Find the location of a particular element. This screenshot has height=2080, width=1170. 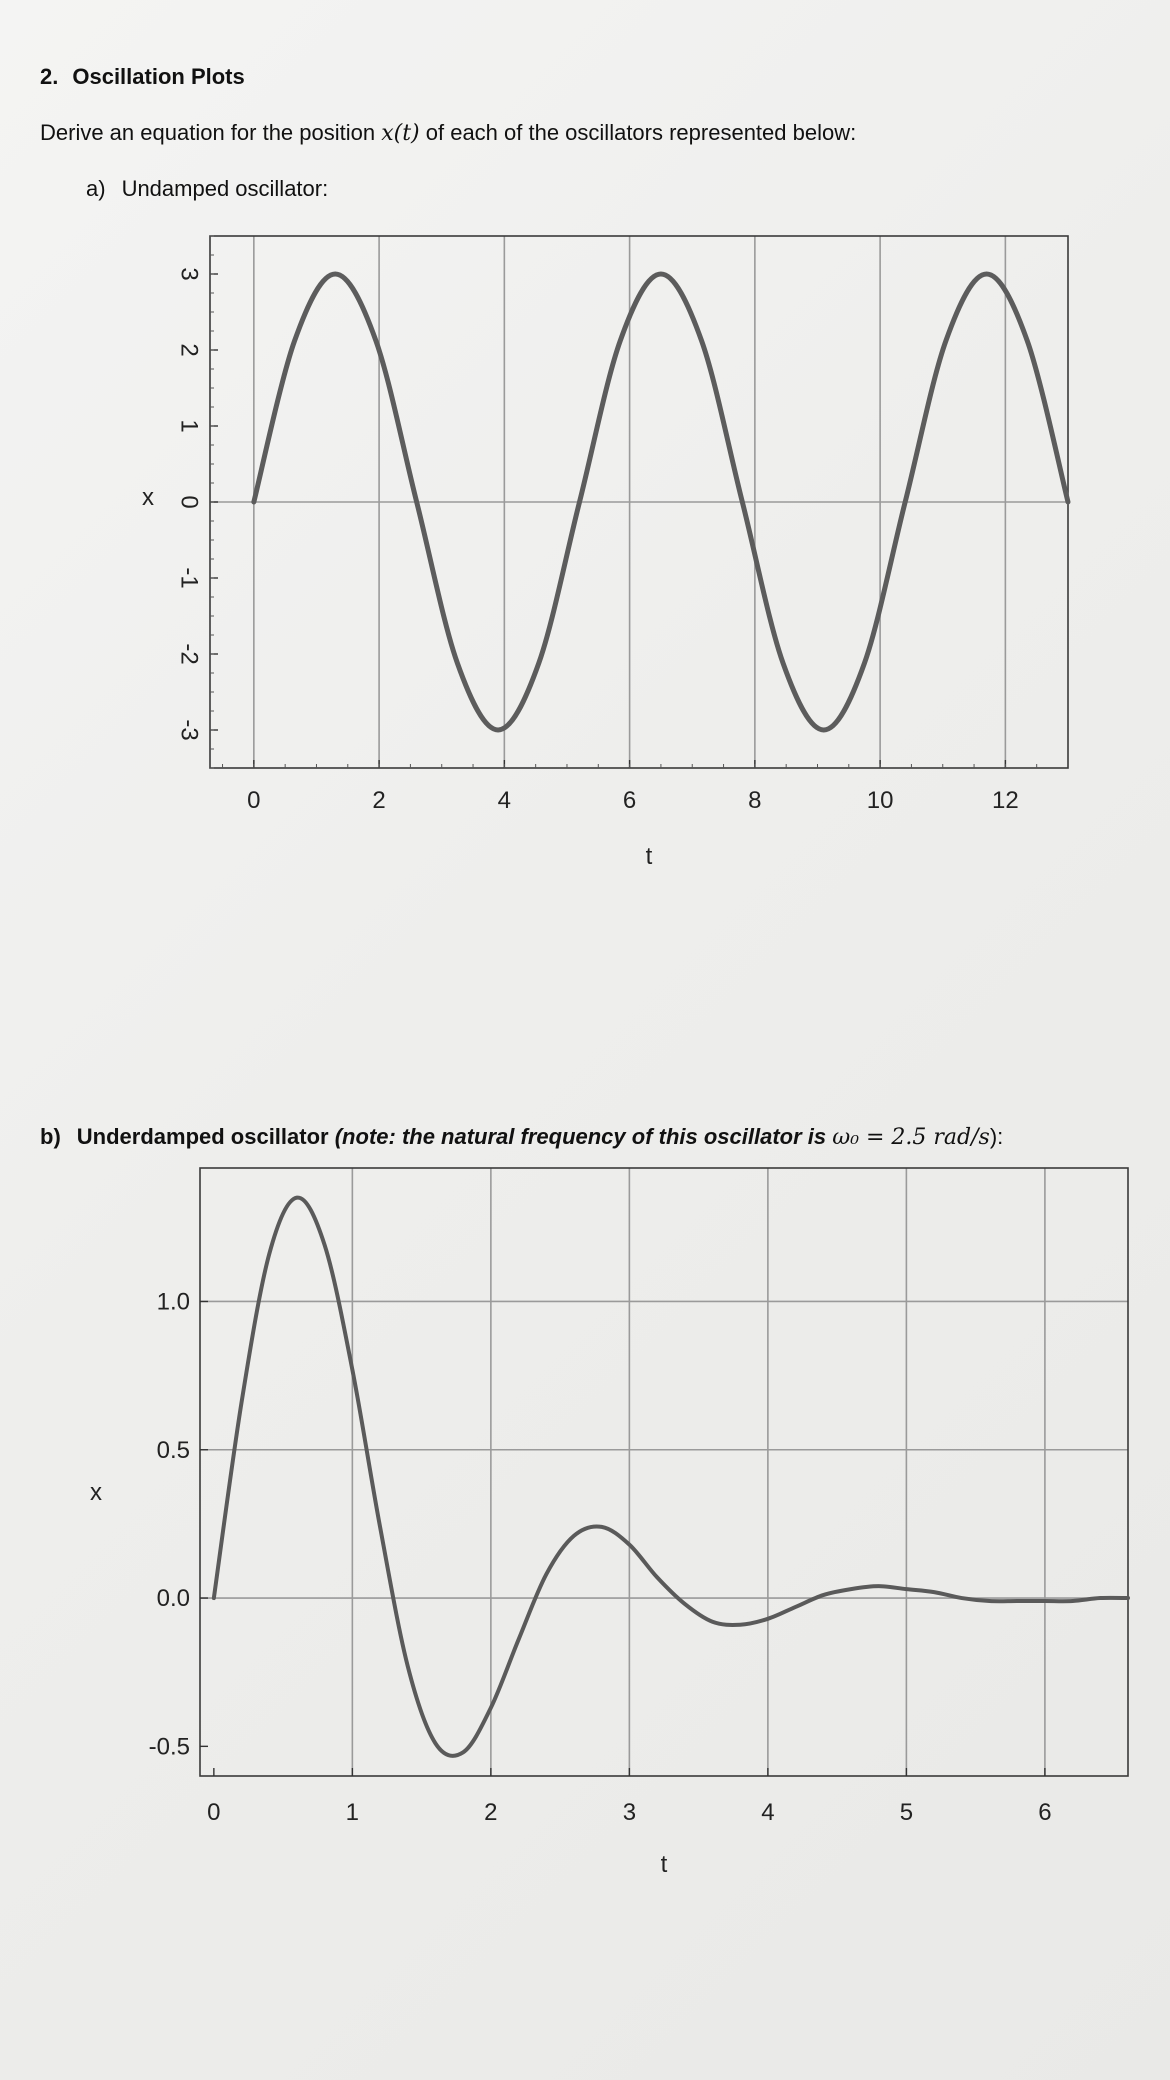

part-b-label: b) is located at coordinates (50, 1136).